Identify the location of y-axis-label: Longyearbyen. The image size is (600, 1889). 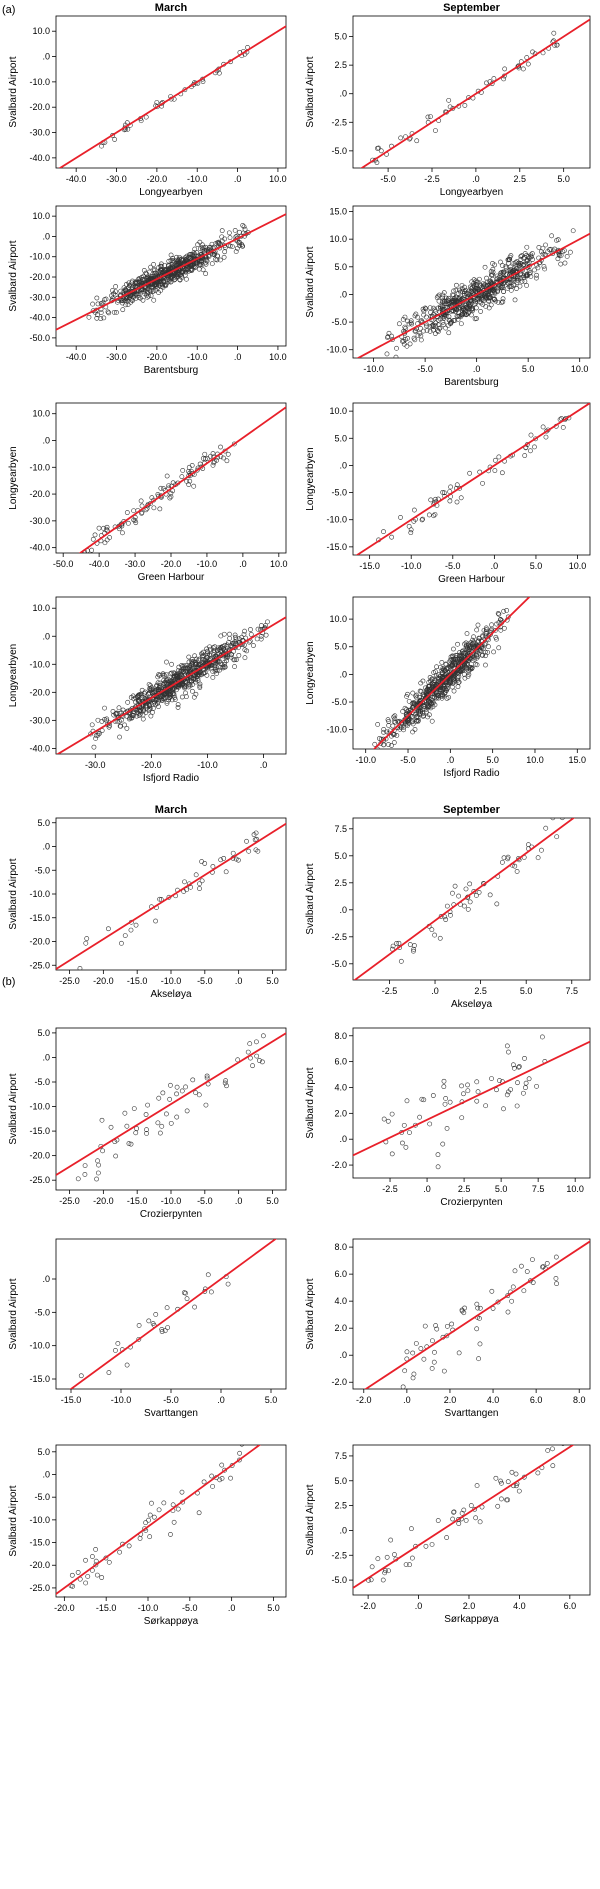
(310, 478).